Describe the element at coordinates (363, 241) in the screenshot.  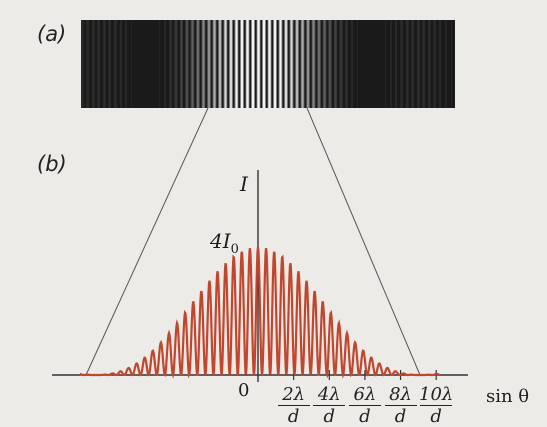
I see `projection-line-right` at that location.